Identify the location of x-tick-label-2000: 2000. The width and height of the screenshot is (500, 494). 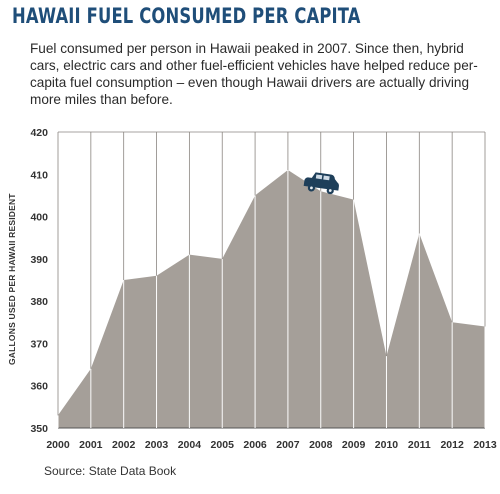
(58, 445).